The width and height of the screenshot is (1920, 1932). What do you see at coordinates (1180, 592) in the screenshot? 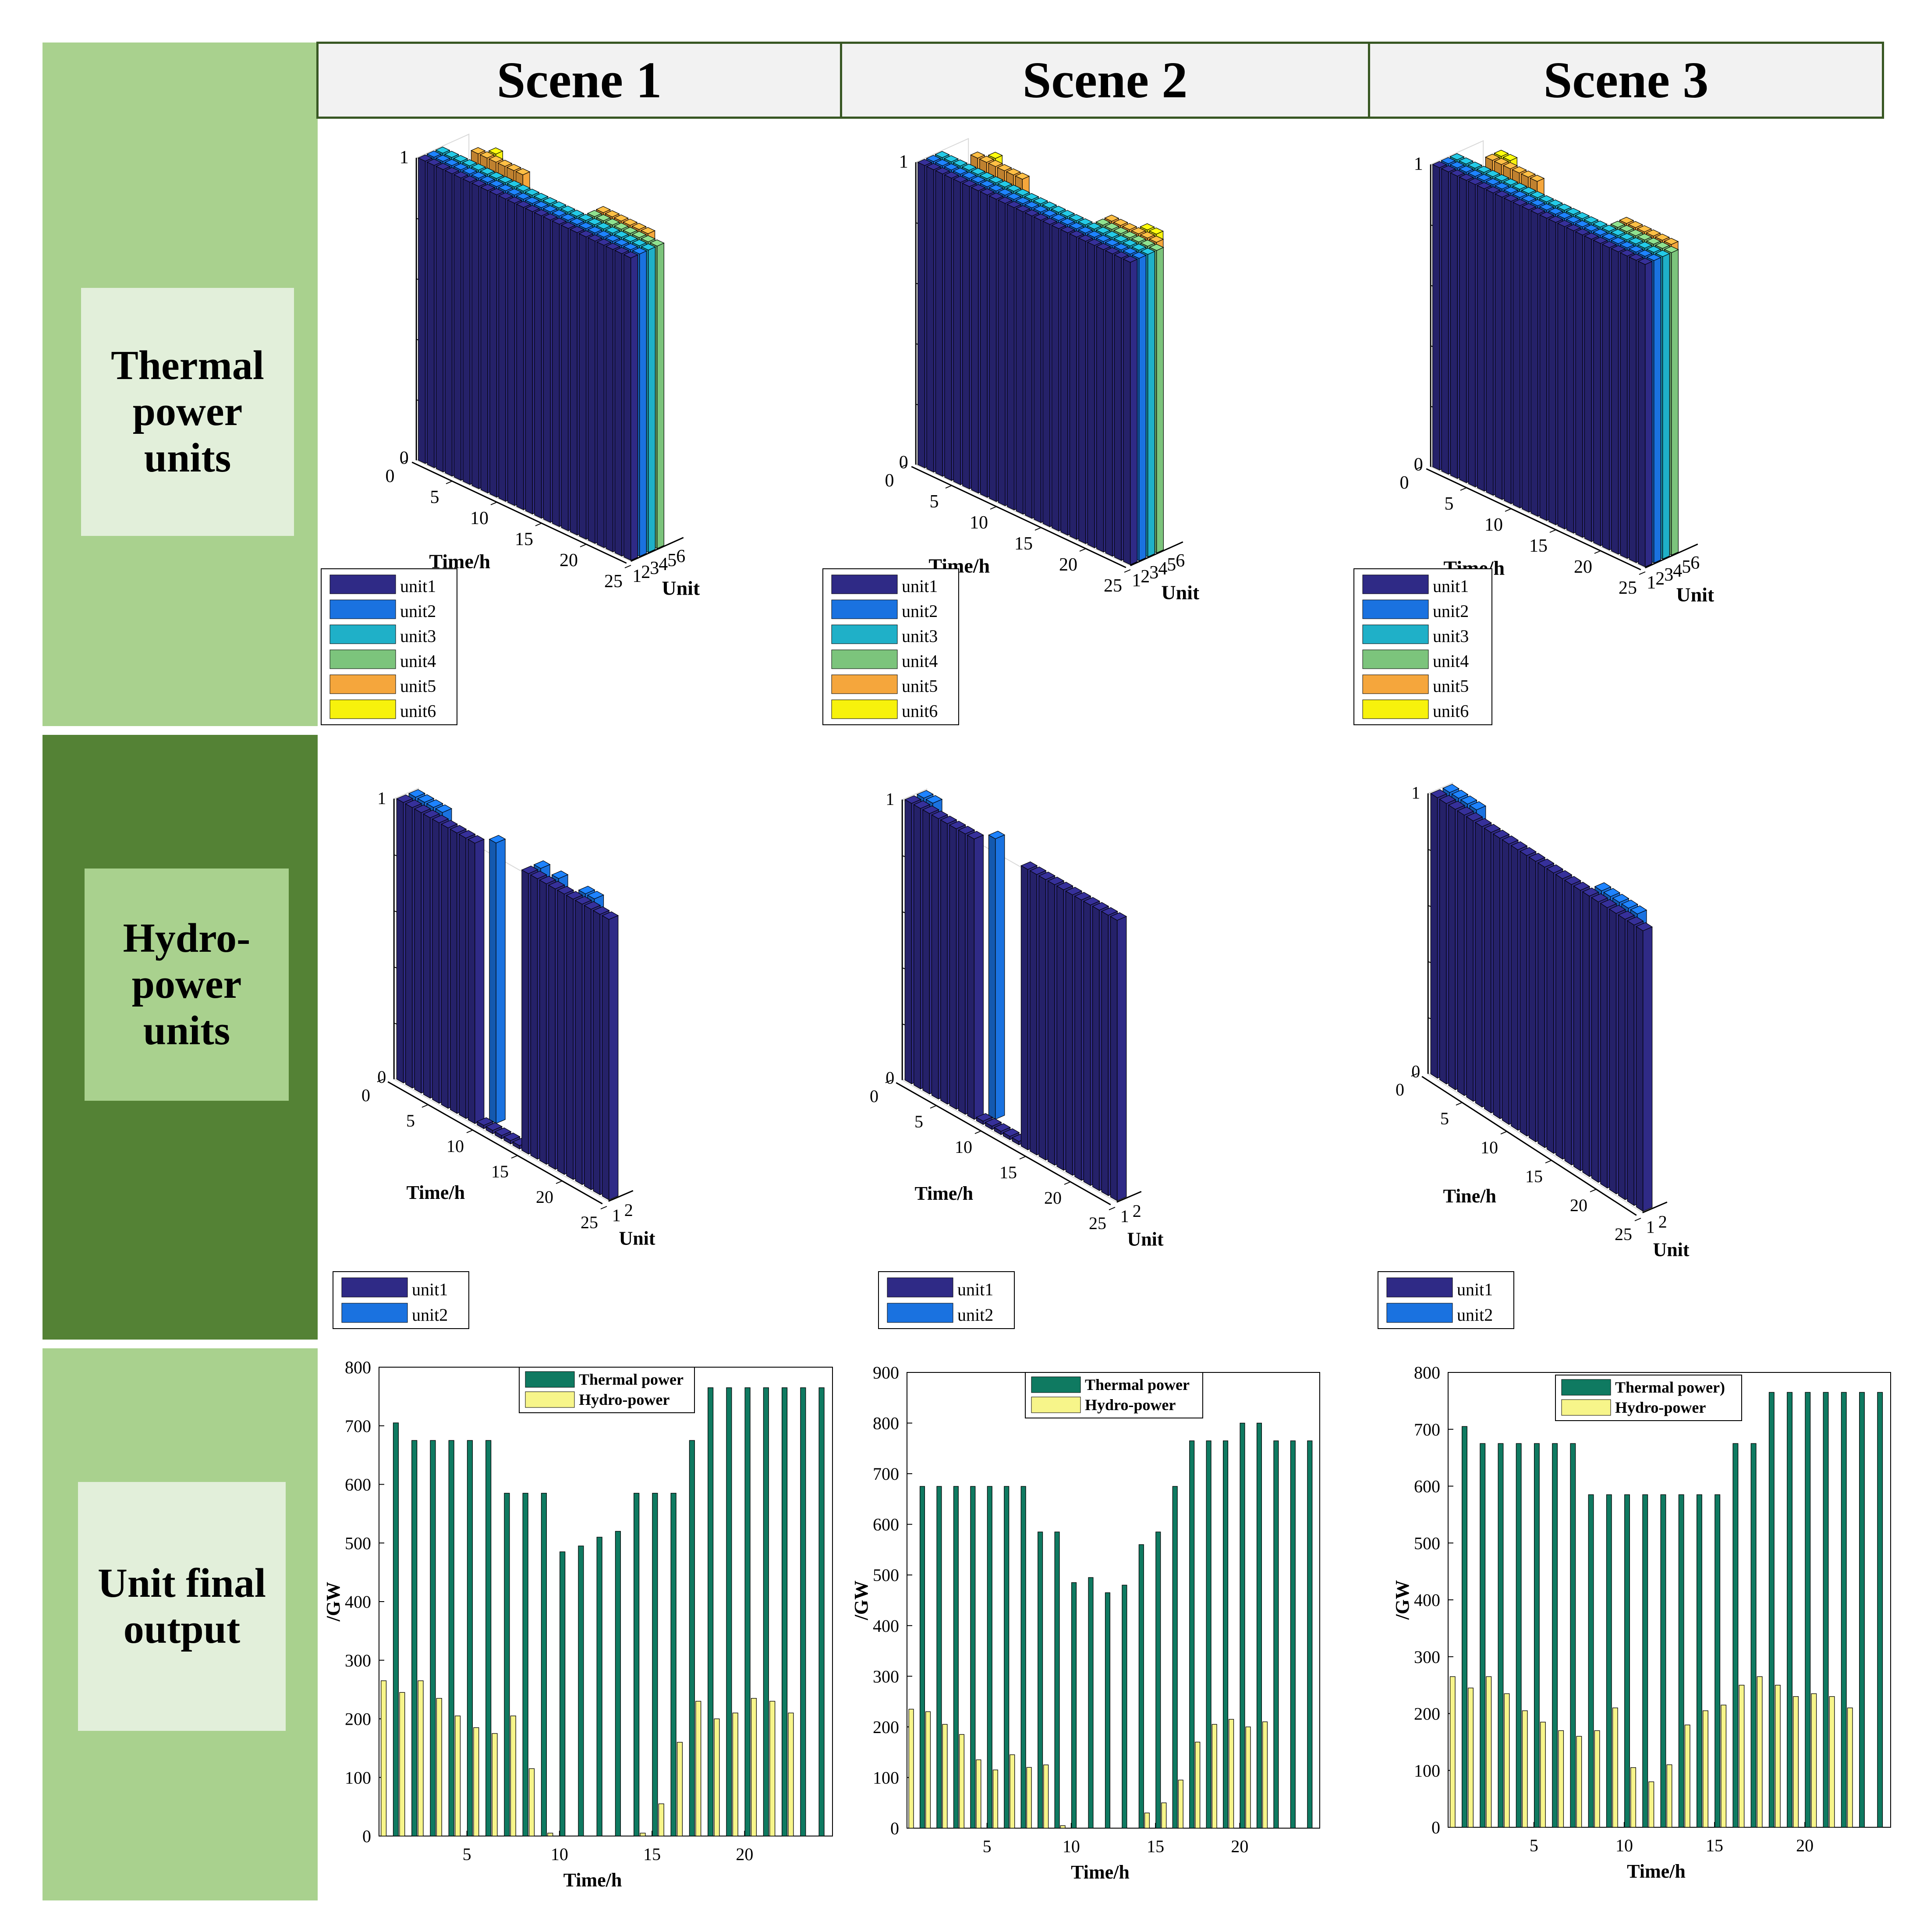
I see `unit-axis-label: Unit` at bounding box center [1180, 592].